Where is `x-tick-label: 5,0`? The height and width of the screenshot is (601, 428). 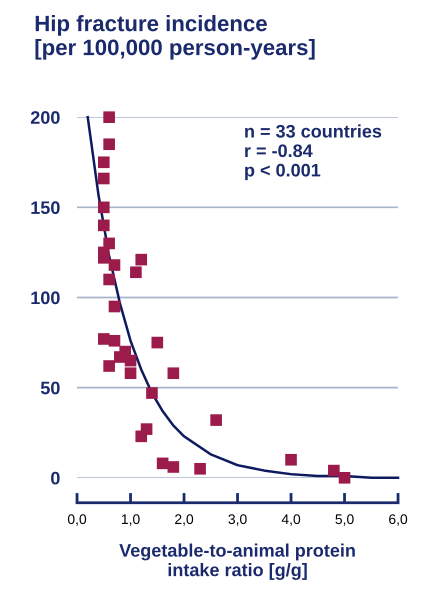
x-tick-label: 5,0 is located at coordinates (344, 520).